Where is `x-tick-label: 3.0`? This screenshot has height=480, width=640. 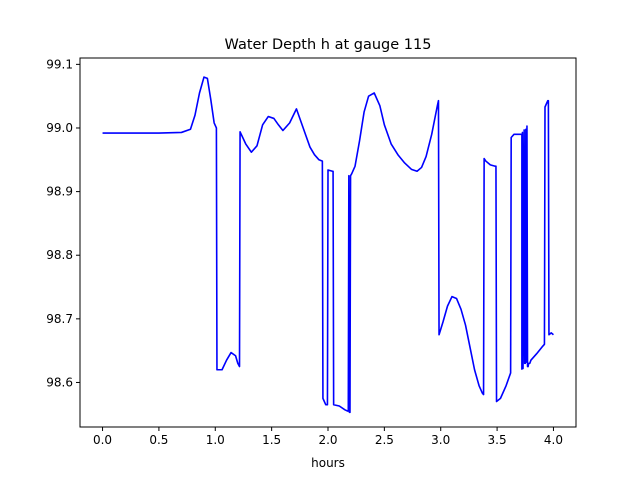
x-tick-label: 3.0 is located at coordinates (440, 440).